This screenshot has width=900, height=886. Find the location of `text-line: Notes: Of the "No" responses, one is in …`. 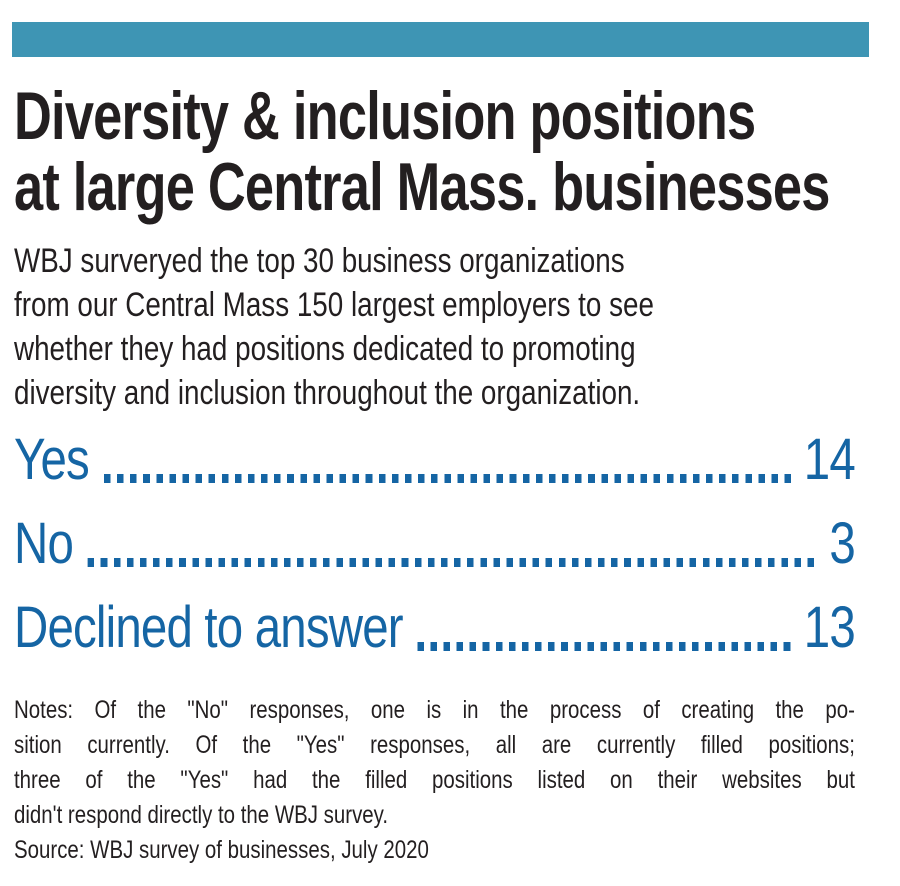

text-line: Notes: Of the "No" responses, one is in … is located at coordinates (434, 710).